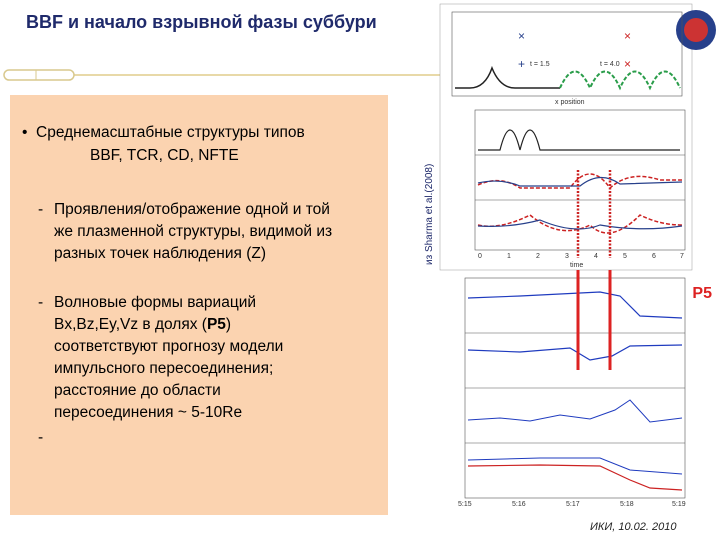 This screenshot has height=540, width=720. I want to click on item-text: пересоединения ~ 5-10Re, so click(148, 412).